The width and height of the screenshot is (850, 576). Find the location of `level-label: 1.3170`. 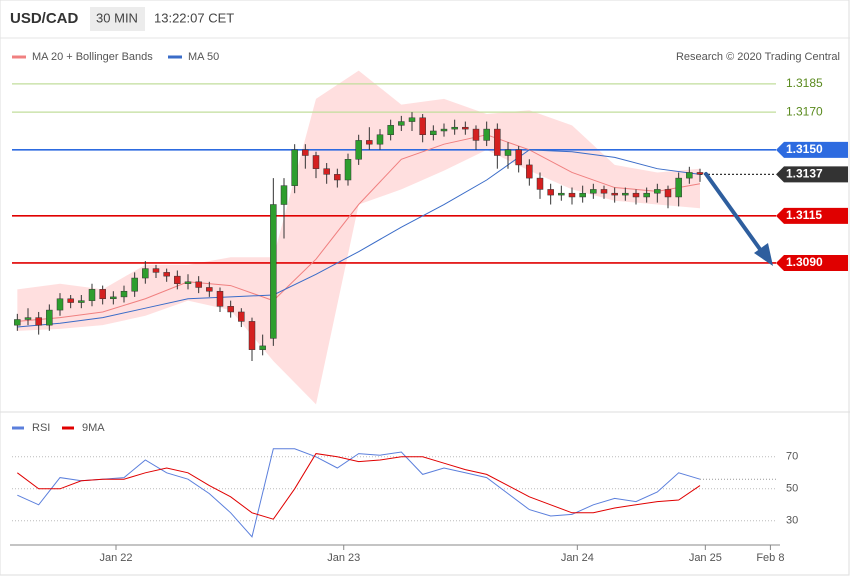

level-label: 1.3170 is located at coordinates (804, 111).